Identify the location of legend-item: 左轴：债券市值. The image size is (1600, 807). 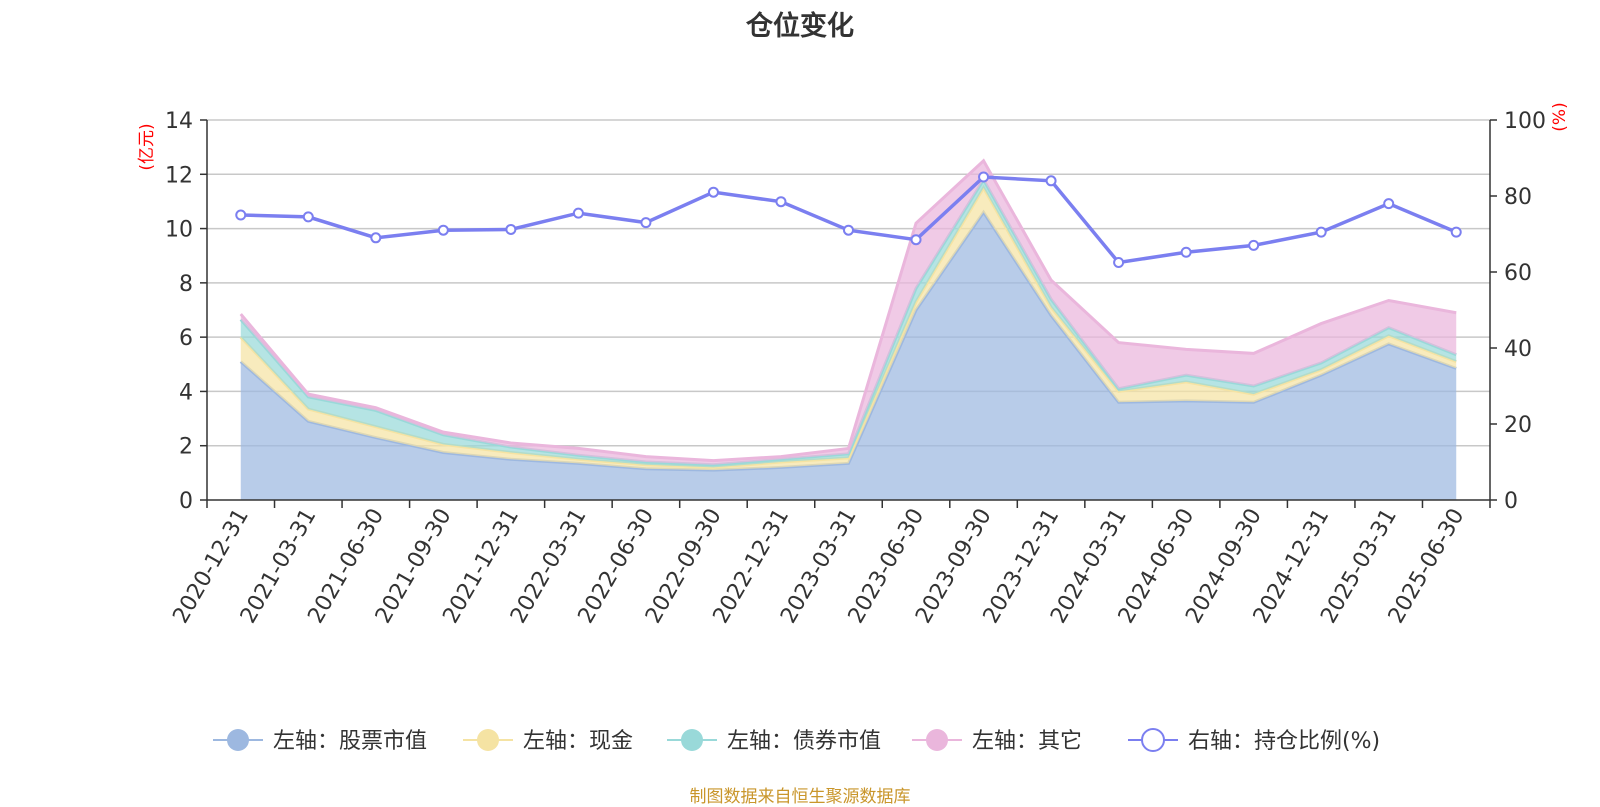
(774, 741).